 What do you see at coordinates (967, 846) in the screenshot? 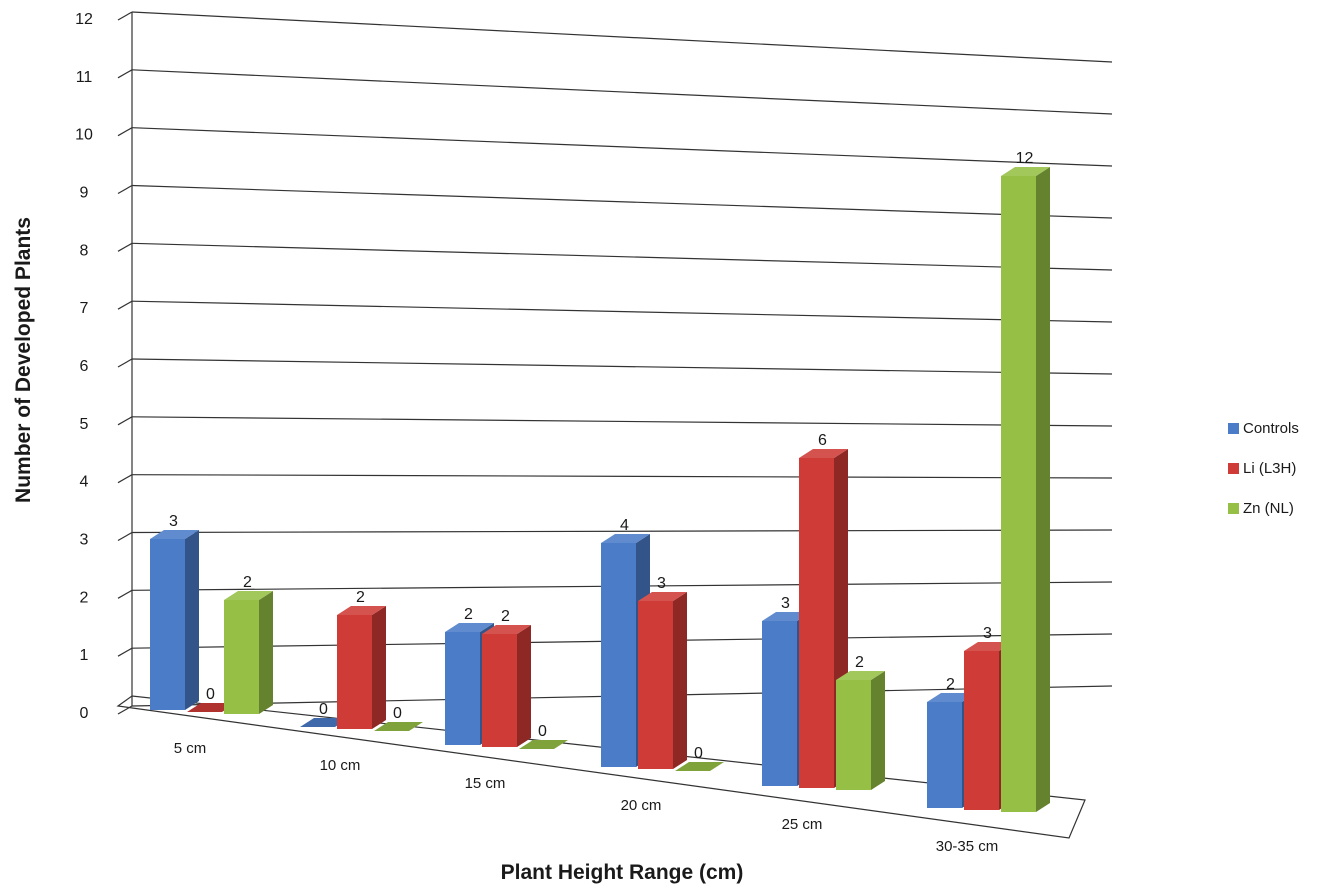
I see `x-tick-label: 30-35 cm` at bounding box center [967, 846].